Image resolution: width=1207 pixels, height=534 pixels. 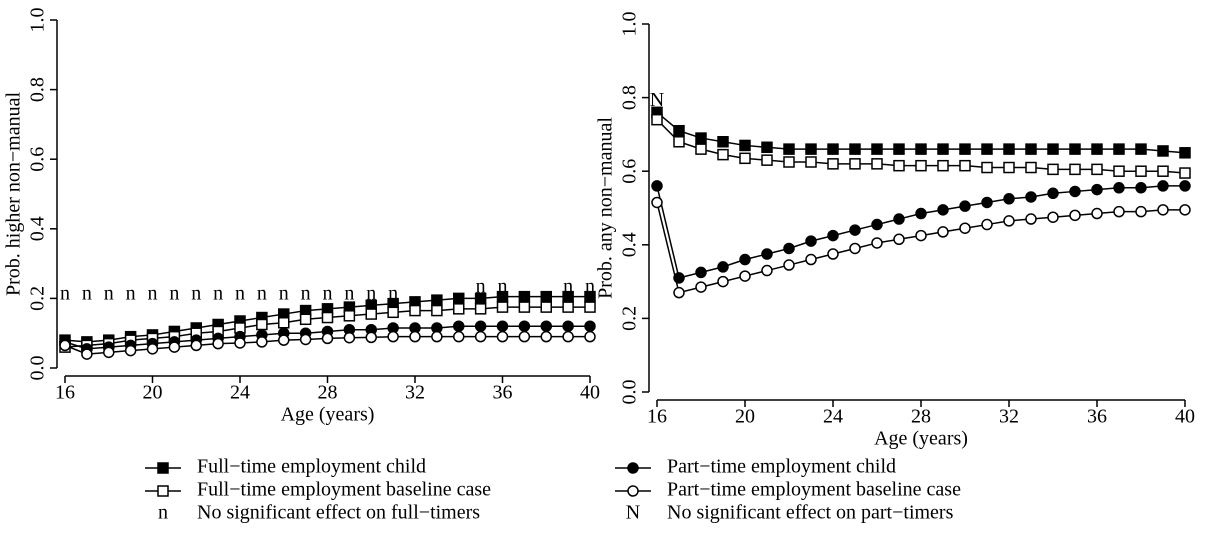 What do you see at coordinates (163, 468) in the screenshot?
I see `legend-marker` at bounding box center [163, 468].